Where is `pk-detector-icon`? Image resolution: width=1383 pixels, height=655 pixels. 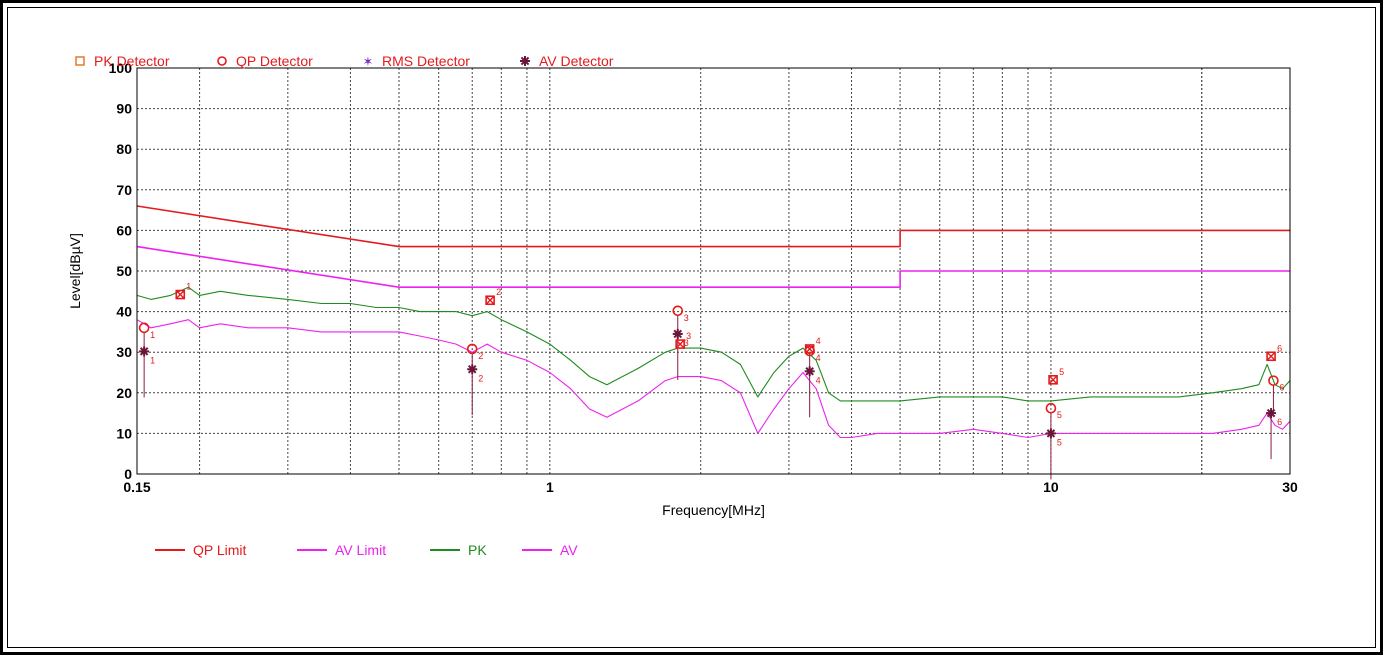
pk-detector-icon is located at coordinates (80, 61).